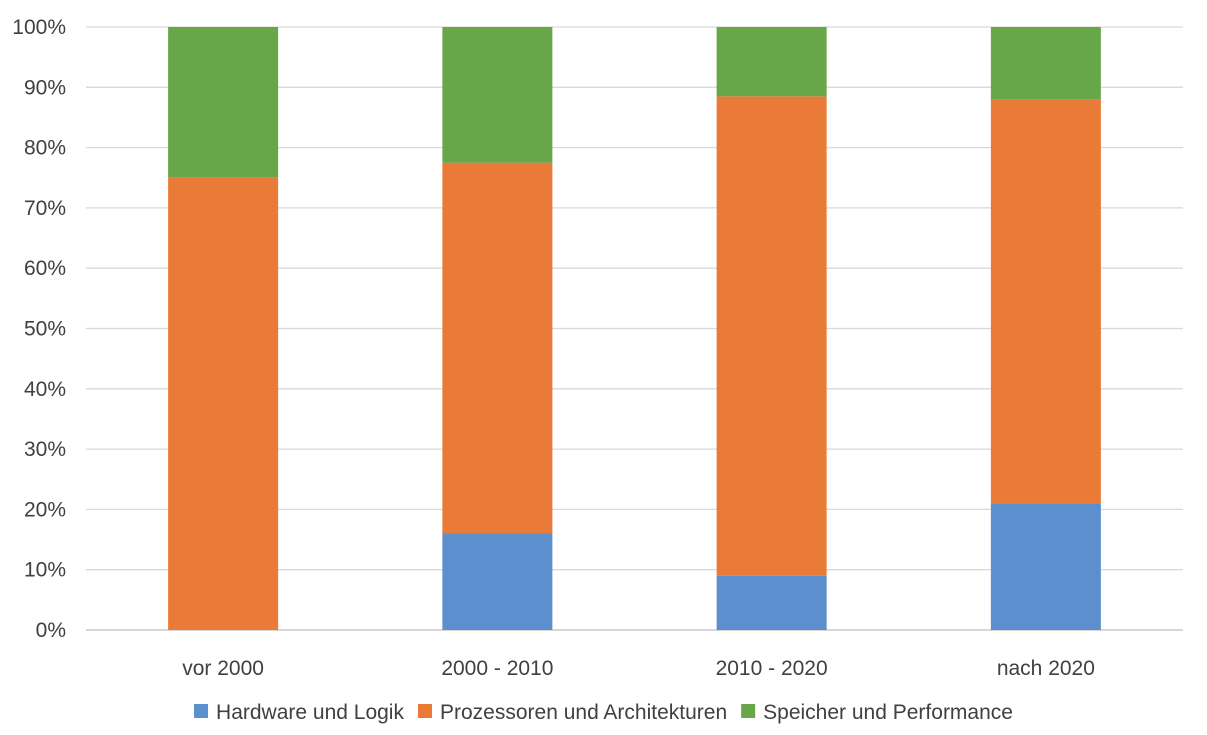  I want to click on y-tick-label: 0%, so click(51, 630).